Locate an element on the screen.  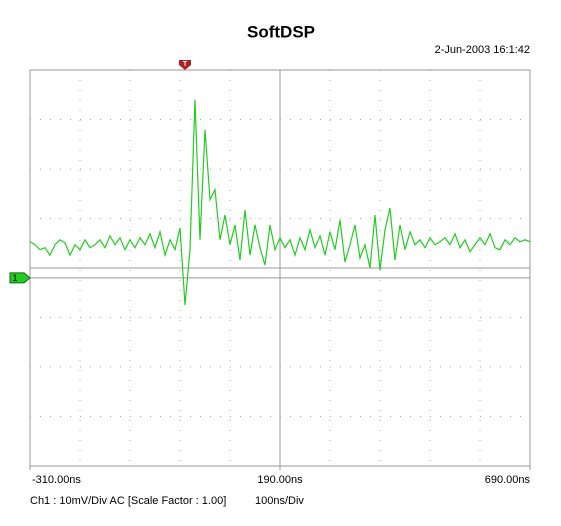
trigger-marker is located at coordinates (185, 65).